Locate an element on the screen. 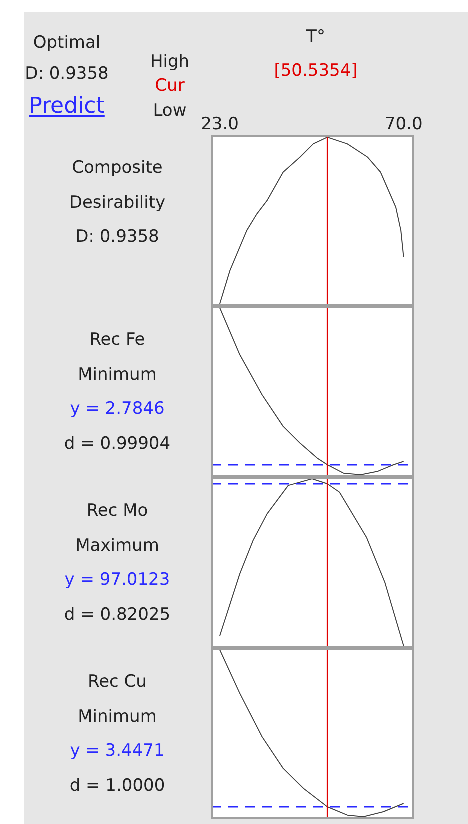 The height and width of the screenshot is (824, 468). y-axis-title: Rec Cu is located at coordinates (117, 682).